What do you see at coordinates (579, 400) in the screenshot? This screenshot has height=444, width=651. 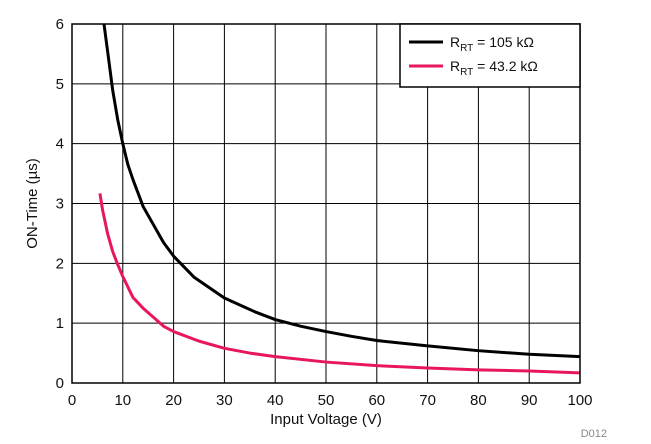 I see `x-tick-label: 100` at bounding box center [579, 400].